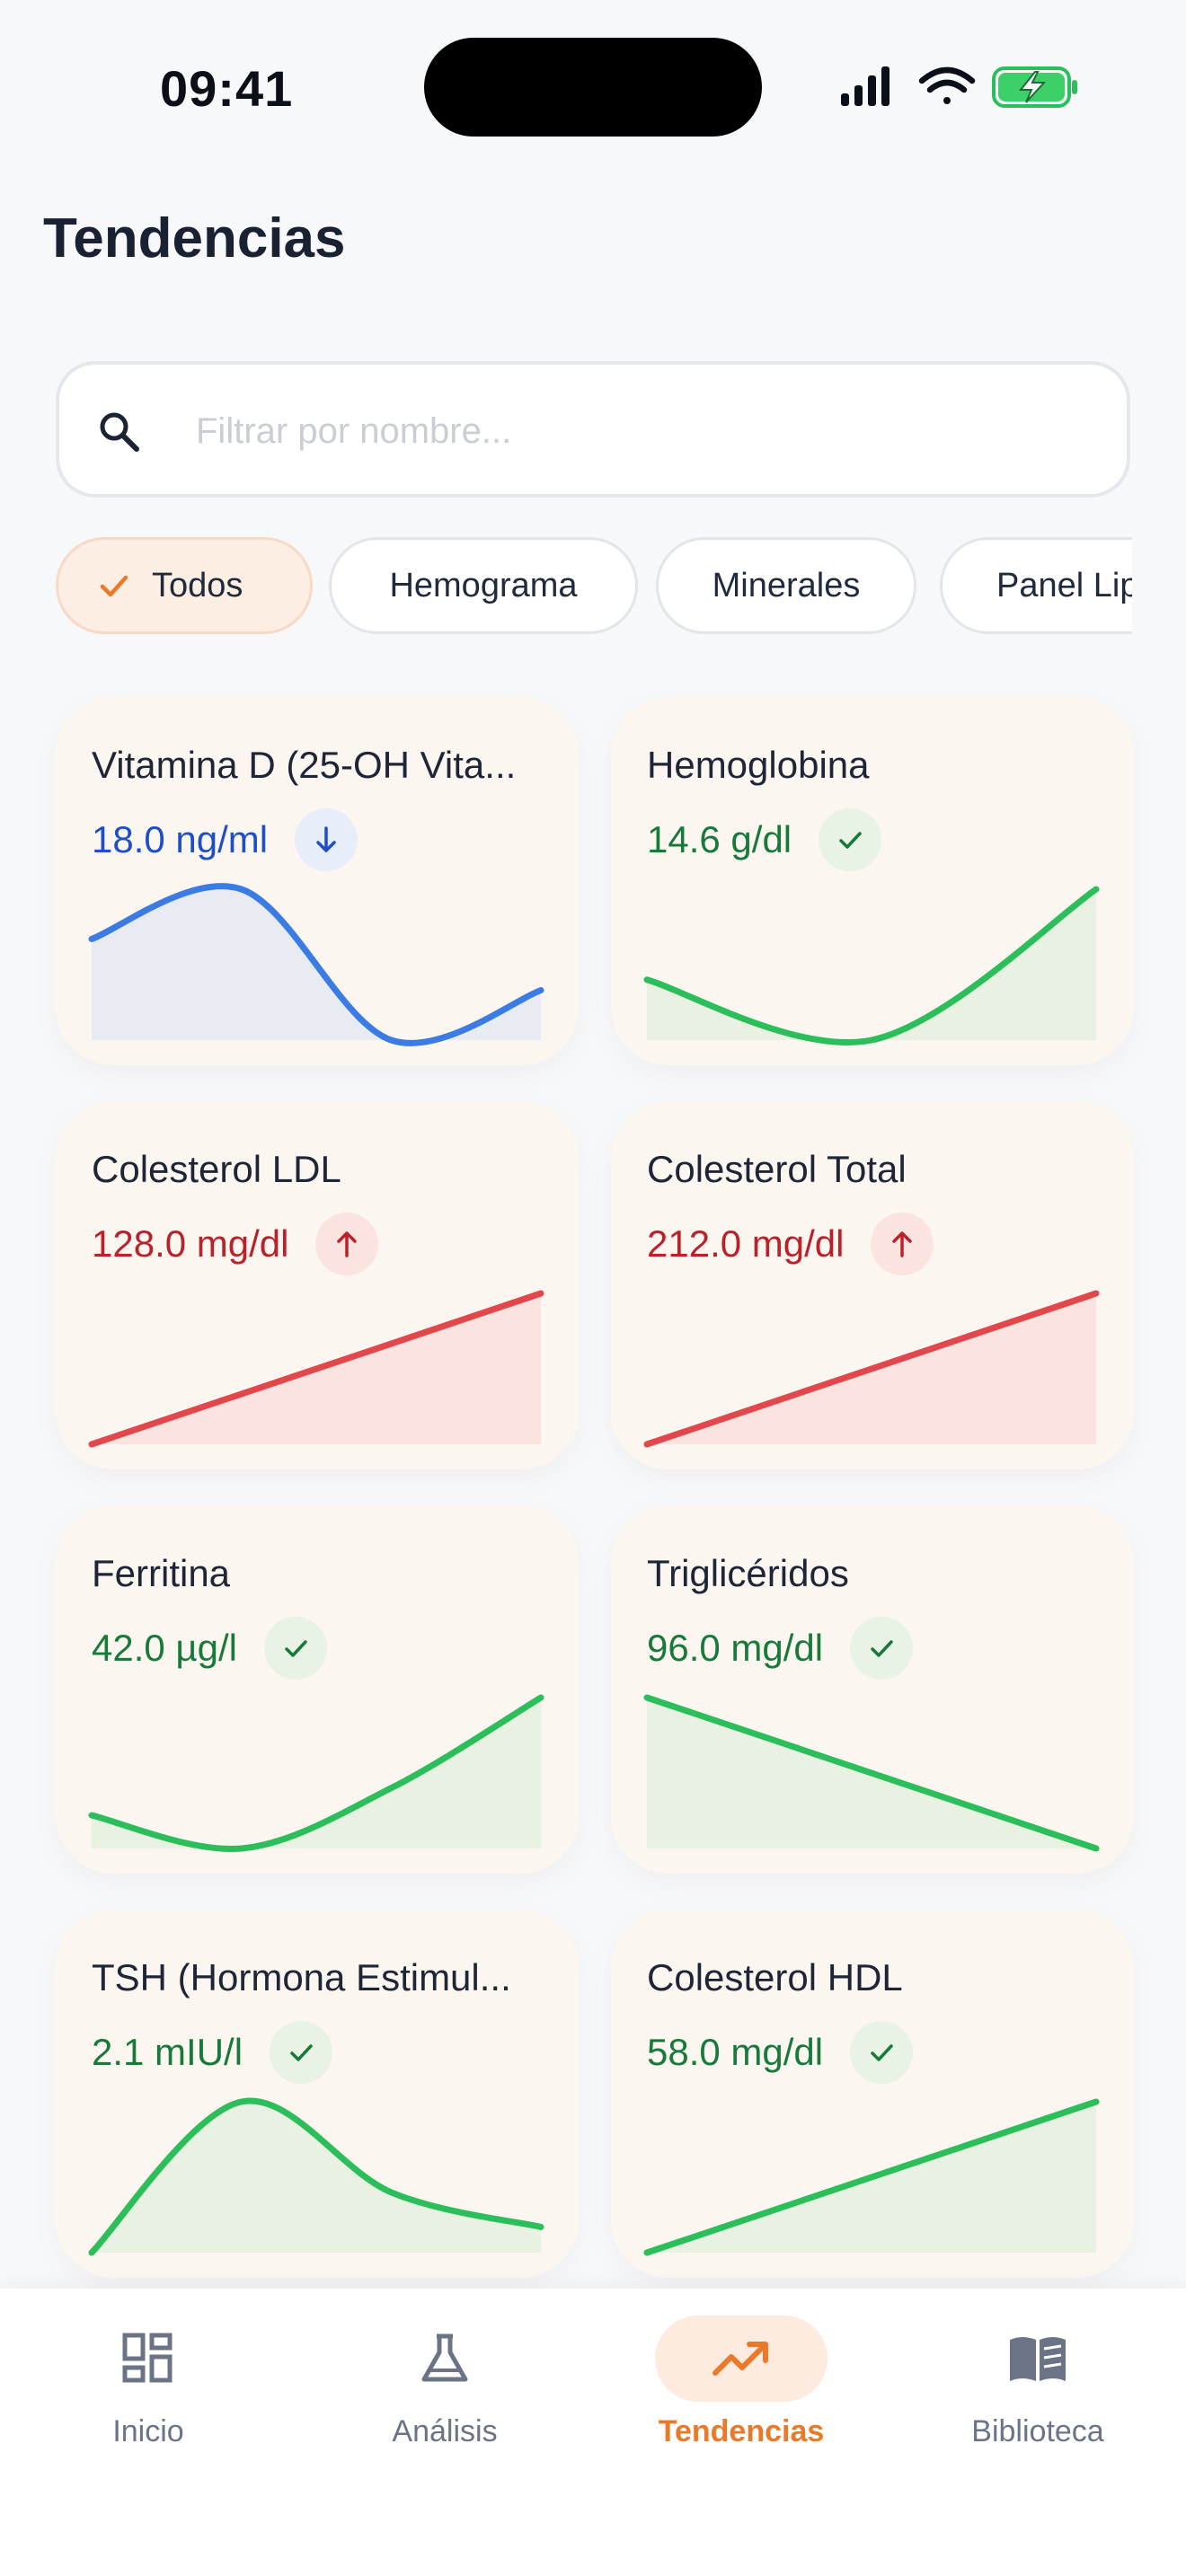 Image resolution: width=1186 pixels, height=2576 pixels. Describe the element at coordinates (317, 2094) in the screenshot. I see `trend-card: TSH (Hormona Estimul... 2.1 mIU/l` at that location.